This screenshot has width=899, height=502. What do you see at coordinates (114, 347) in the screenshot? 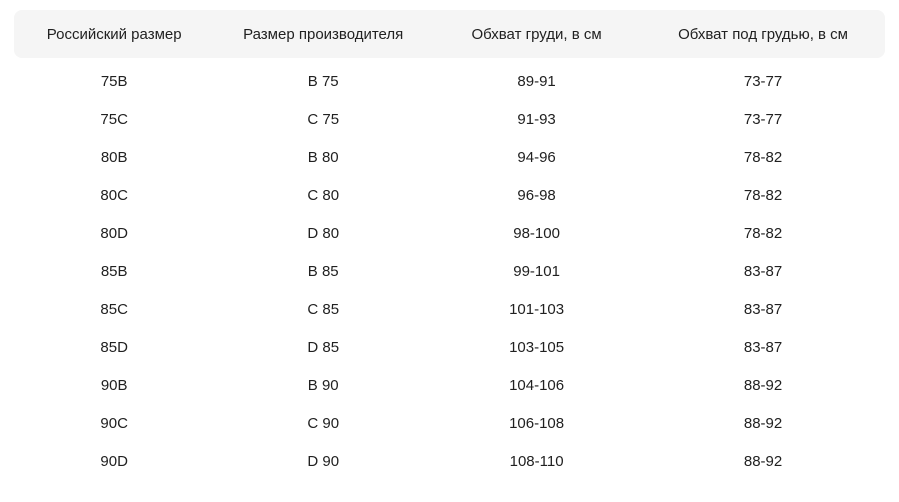
I see `cell-russian-size: 85D` at bounding box center [114, 347].